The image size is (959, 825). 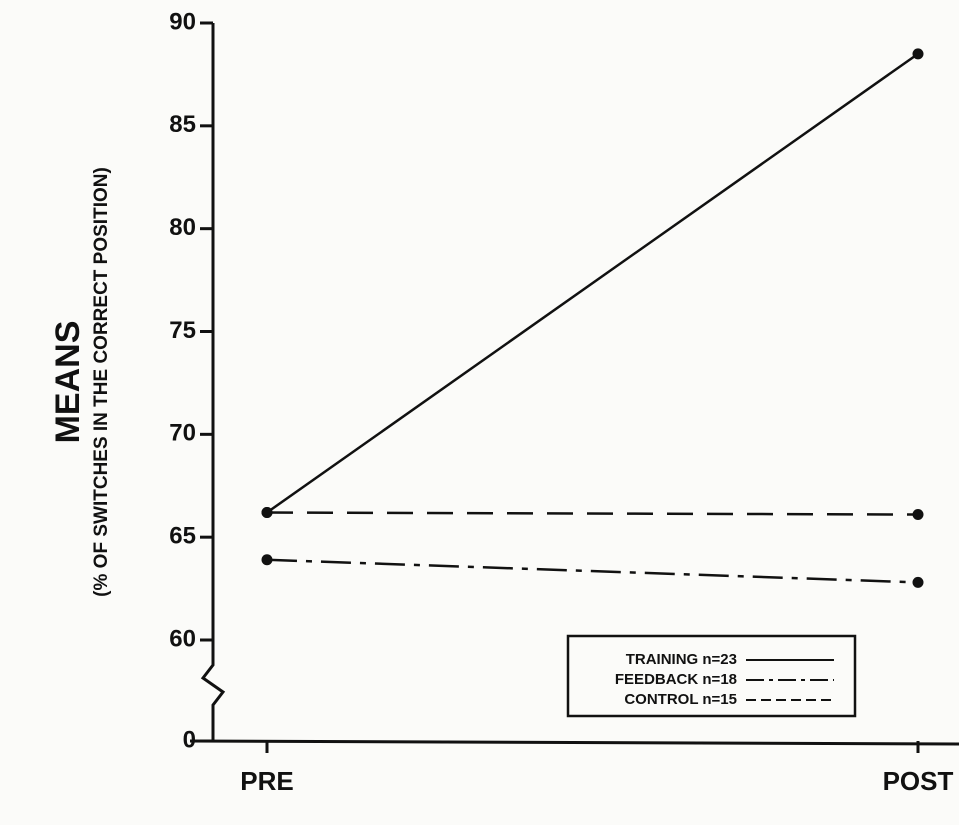 What do you see at coordinates (101, 382) in the screenshot?
I see `y-sublabel: (% OF SWITCHES IN THE CORRECT POSITION)` at bounding box center [101, 382].